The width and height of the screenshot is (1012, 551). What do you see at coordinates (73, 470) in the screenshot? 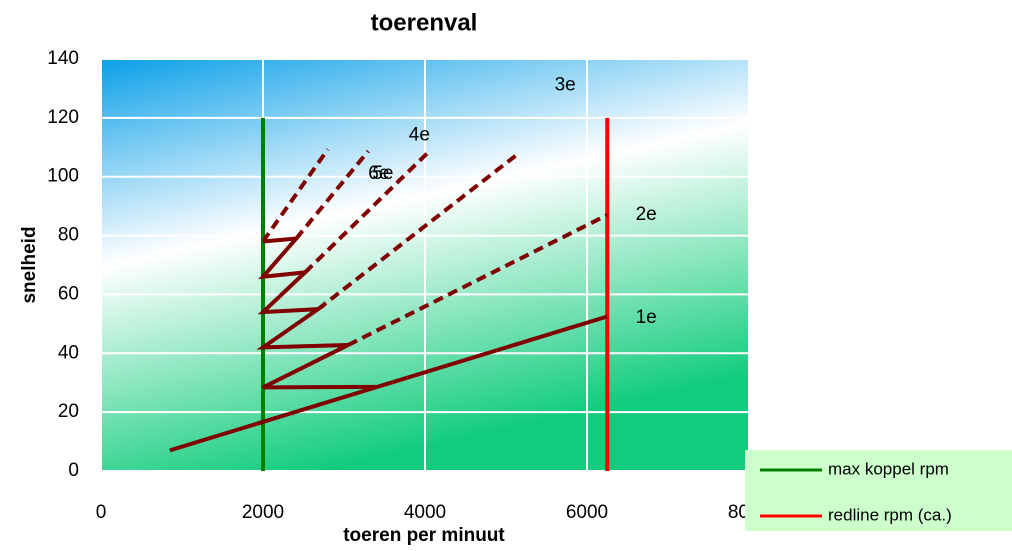
I see `y-tick-label: 0` at bounding box center [73, 470].